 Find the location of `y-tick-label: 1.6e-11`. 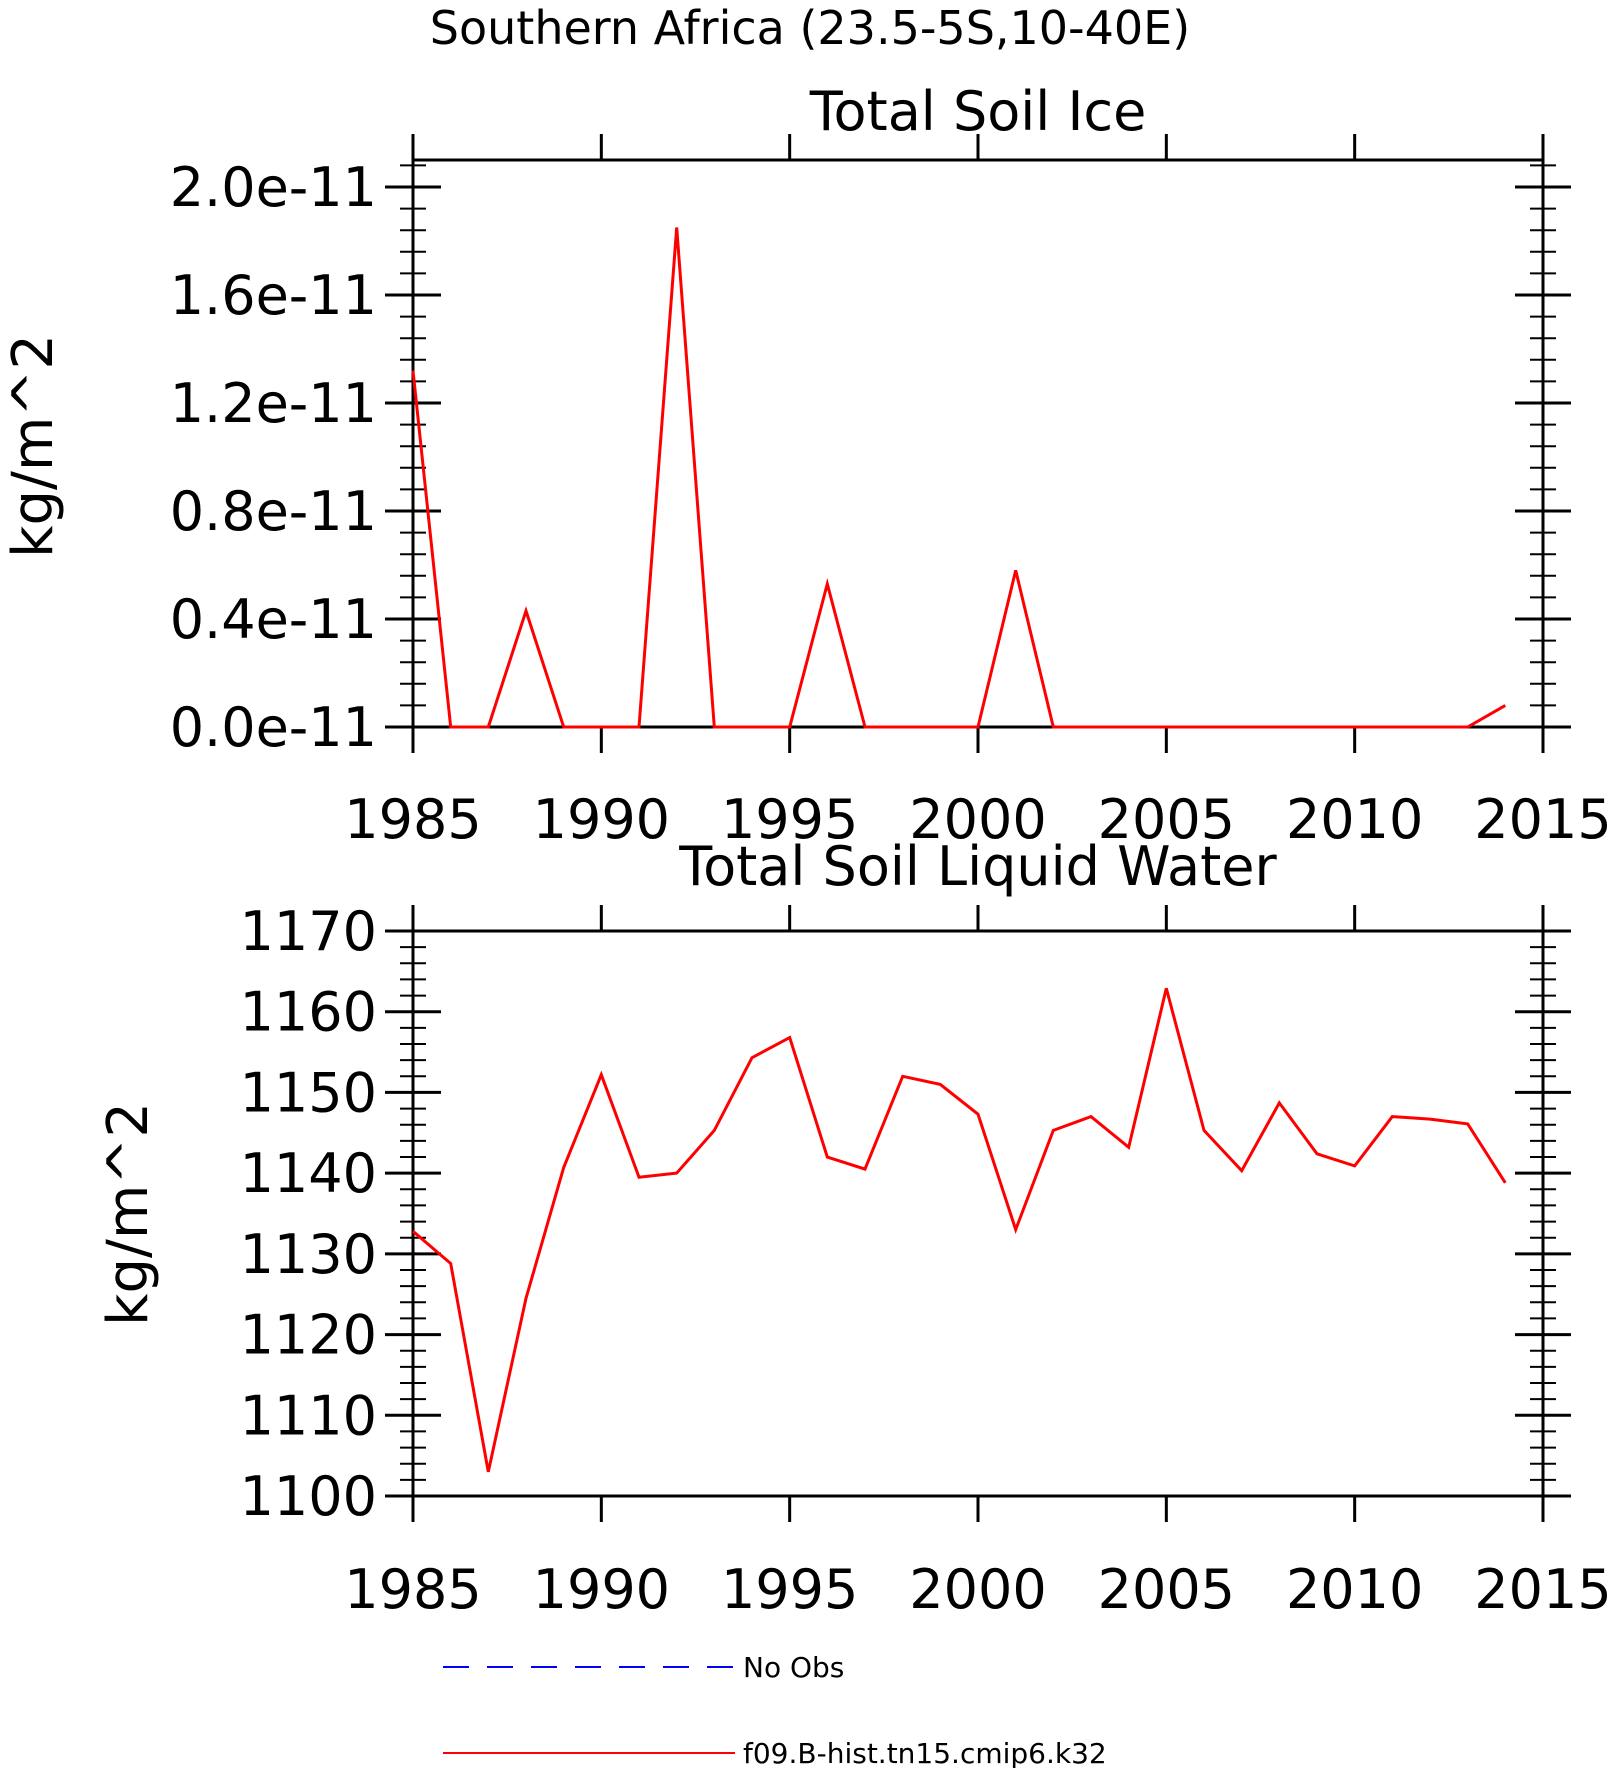

y-tick-label: 1.6e-11 is located at coordinates (273, 295).